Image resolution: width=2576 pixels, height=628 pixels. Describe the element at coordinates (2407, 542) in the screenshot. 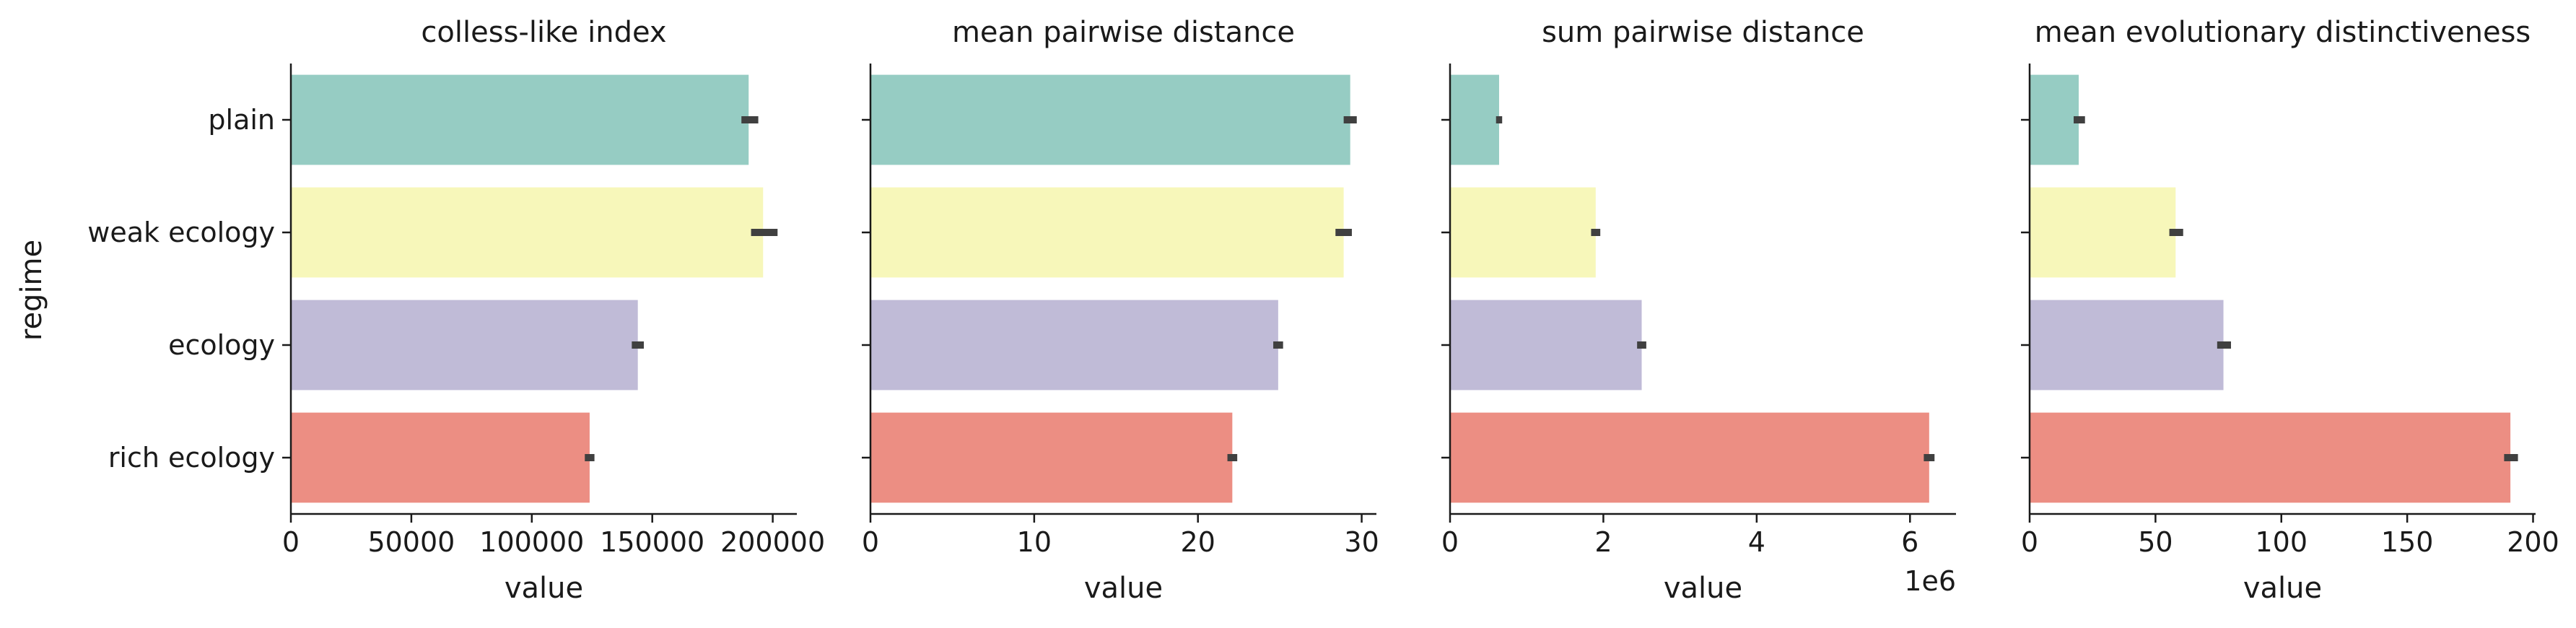

I see `x-tick-label: 150` at that location.